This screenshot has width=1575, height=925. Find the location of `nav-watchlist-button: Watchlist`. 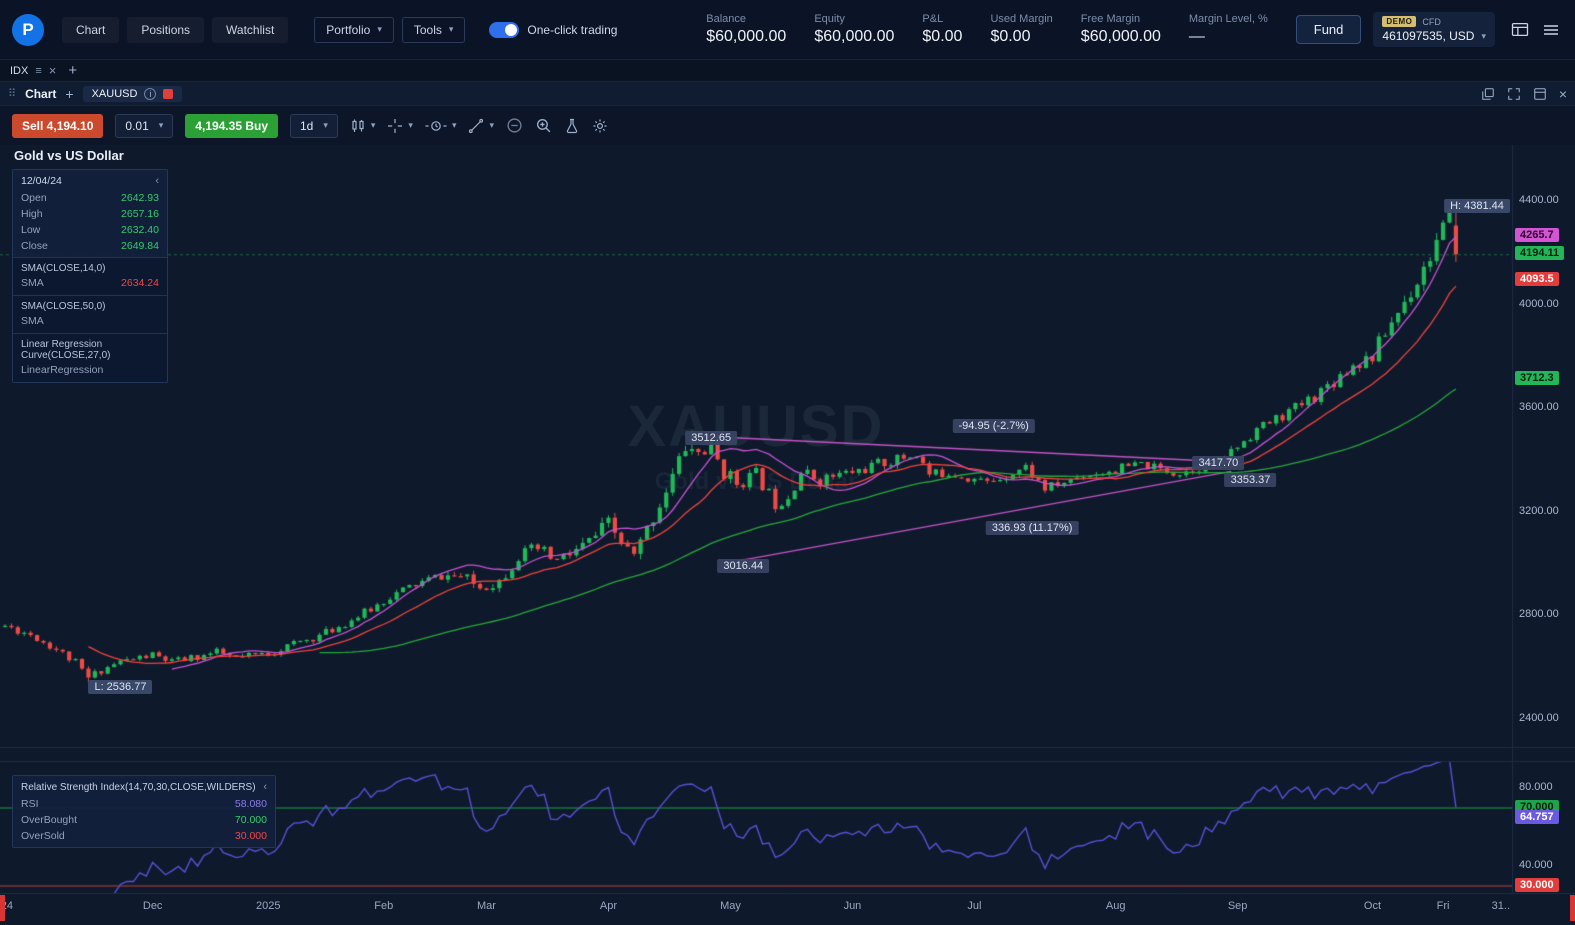

nav-watchlist-button: Watchlist is located at coordinates (250, 29).